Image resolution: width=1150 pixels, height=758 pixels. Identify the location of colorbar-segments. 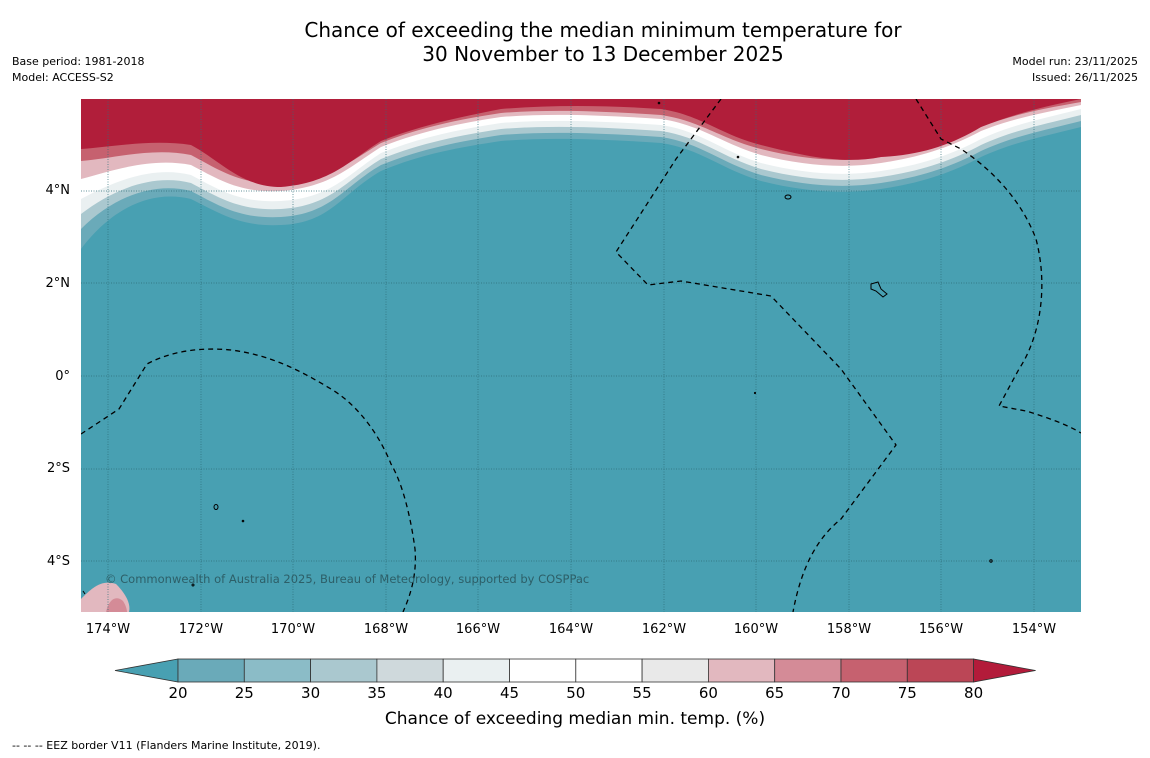
(575, 670).